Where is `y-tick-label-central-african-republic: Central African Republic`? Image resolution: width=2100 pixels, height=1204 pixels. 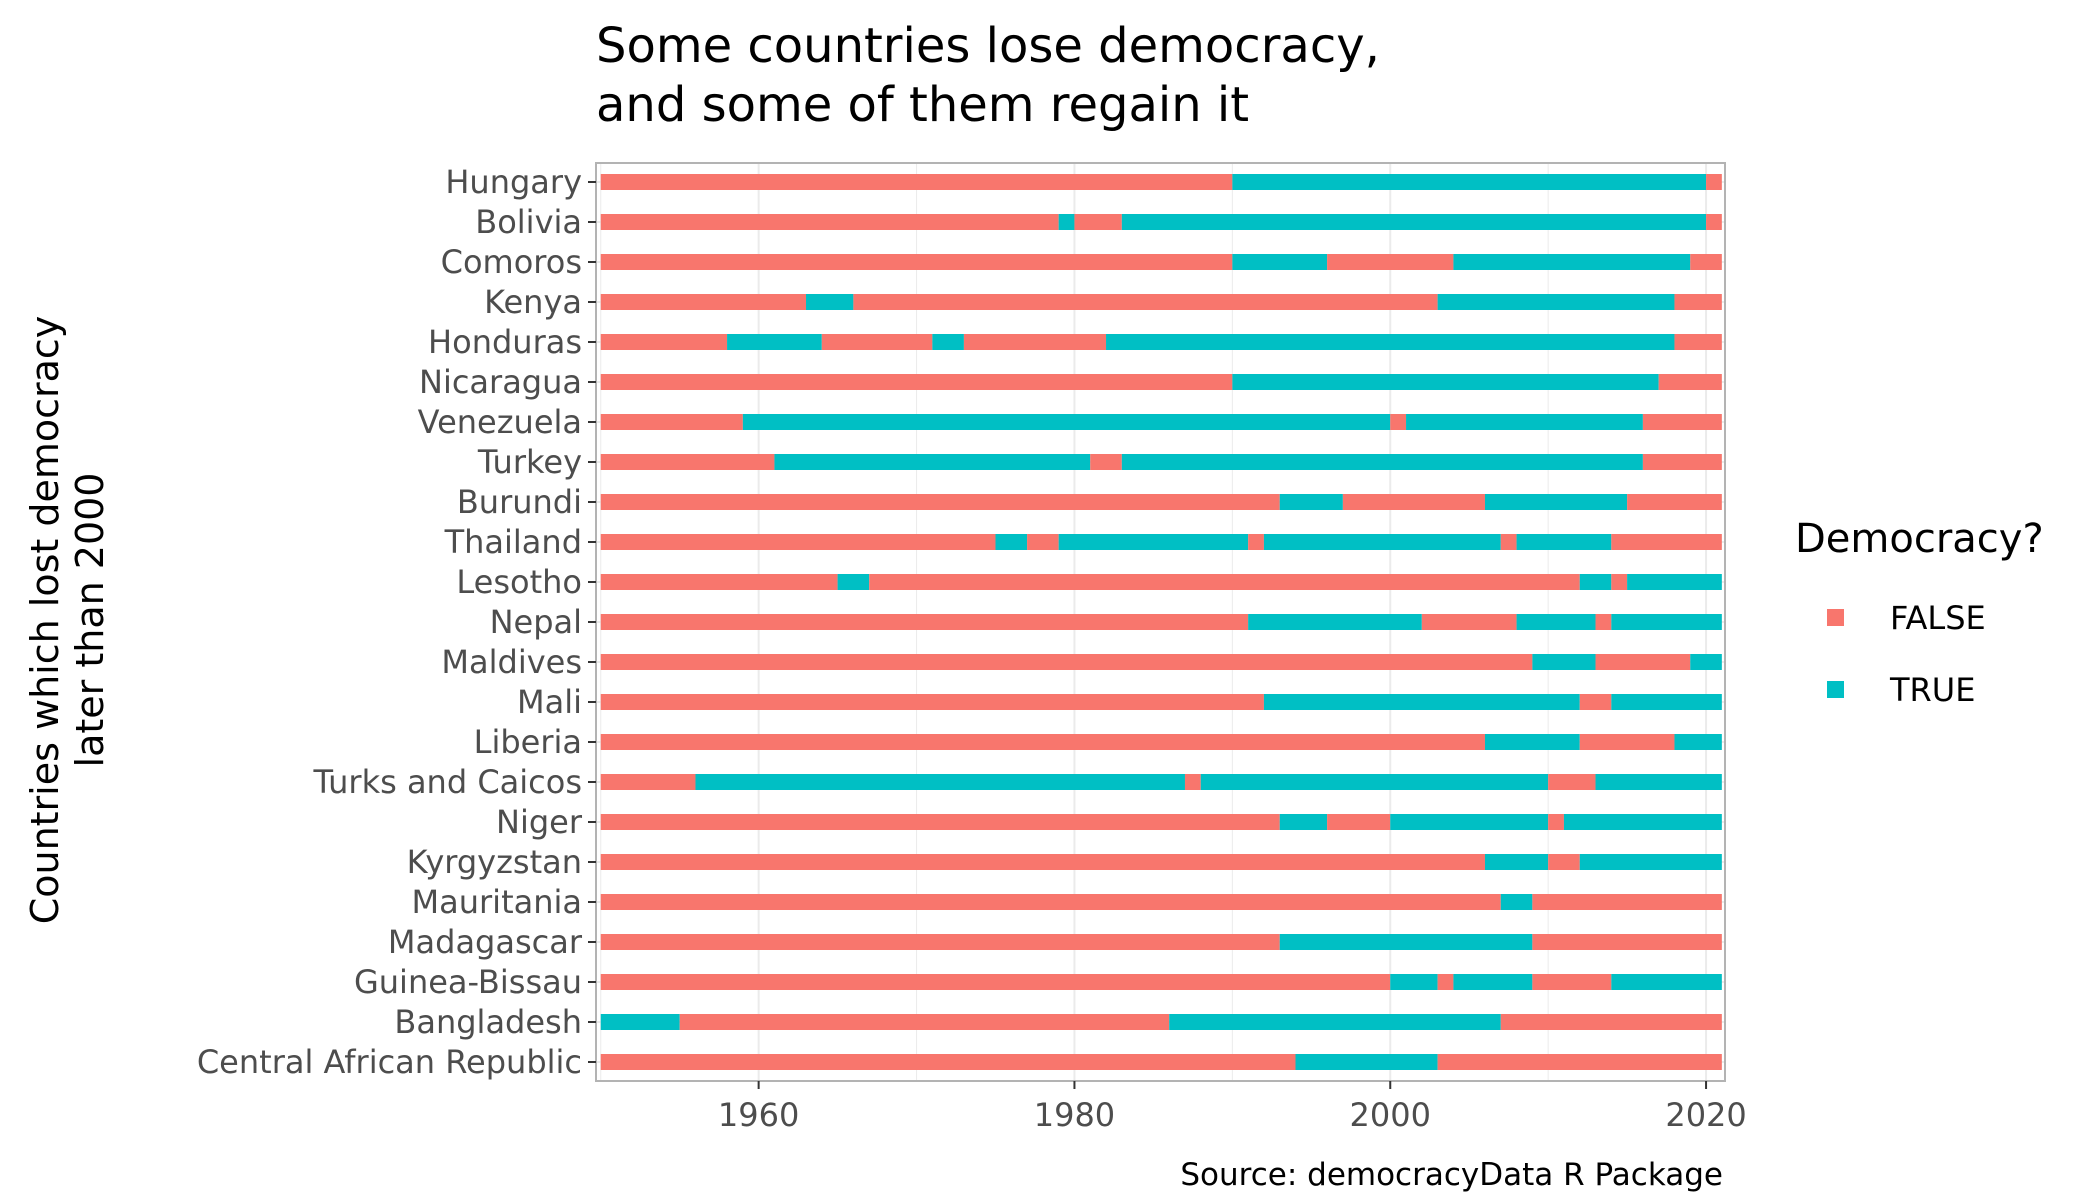 y-tick-label-central-african-republic: Central African Republic is located at coordinates (389, 1062).